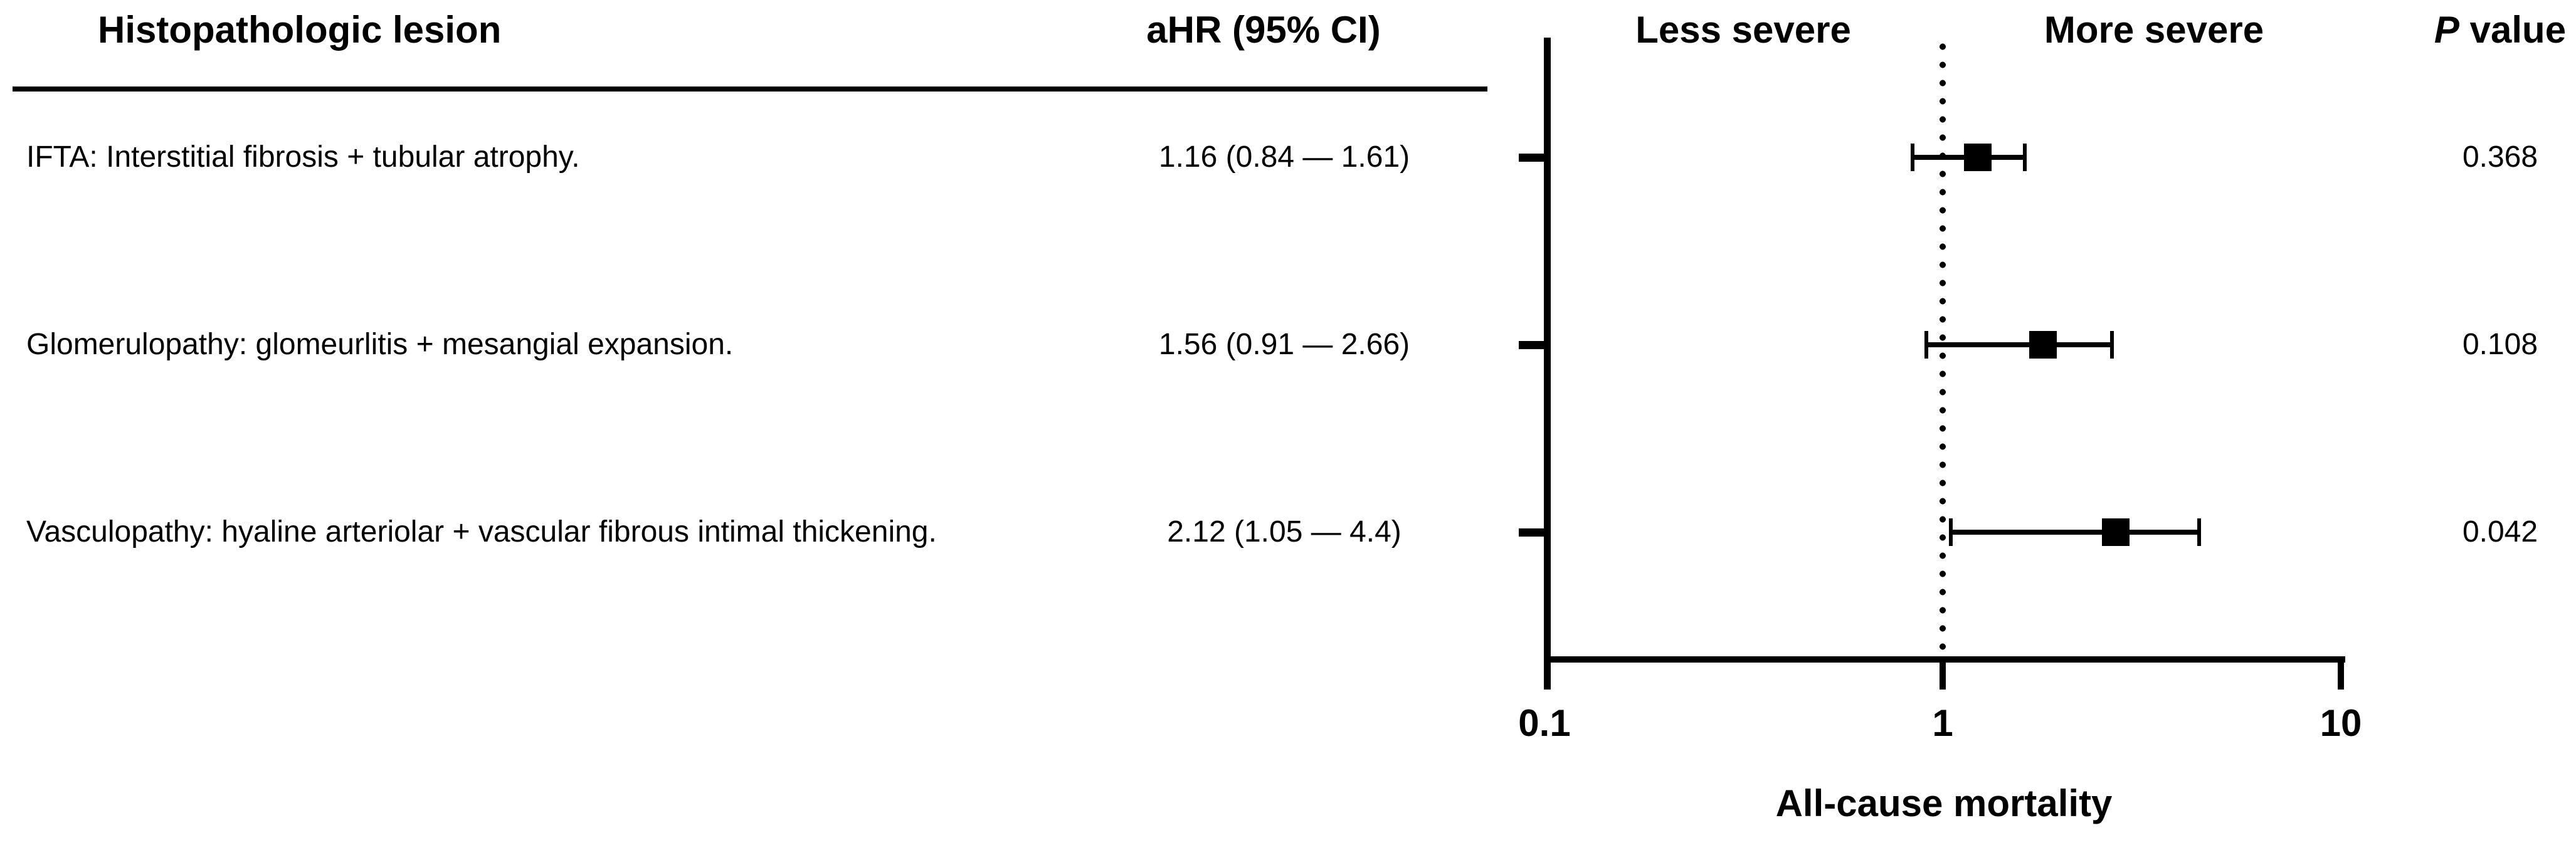 This screenshot has height=850, width=2576. Describe the element at coordinates (1943, 723) in the screenshot. I see `x-axis-tick-label-1: 1` at that location.